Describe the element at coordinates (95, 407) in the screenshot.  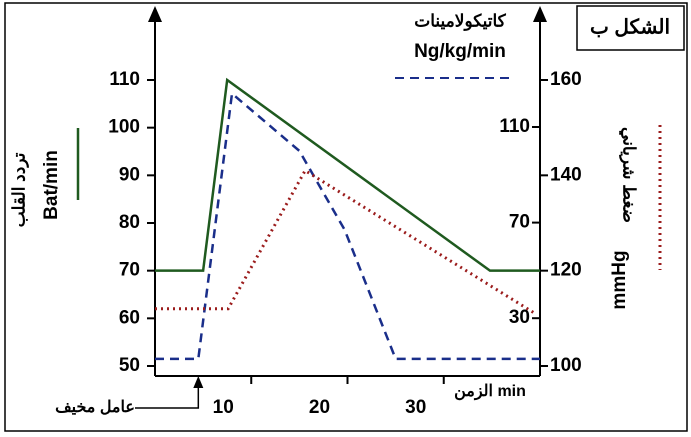
I see `annotation: عامل مخيف` at that location.